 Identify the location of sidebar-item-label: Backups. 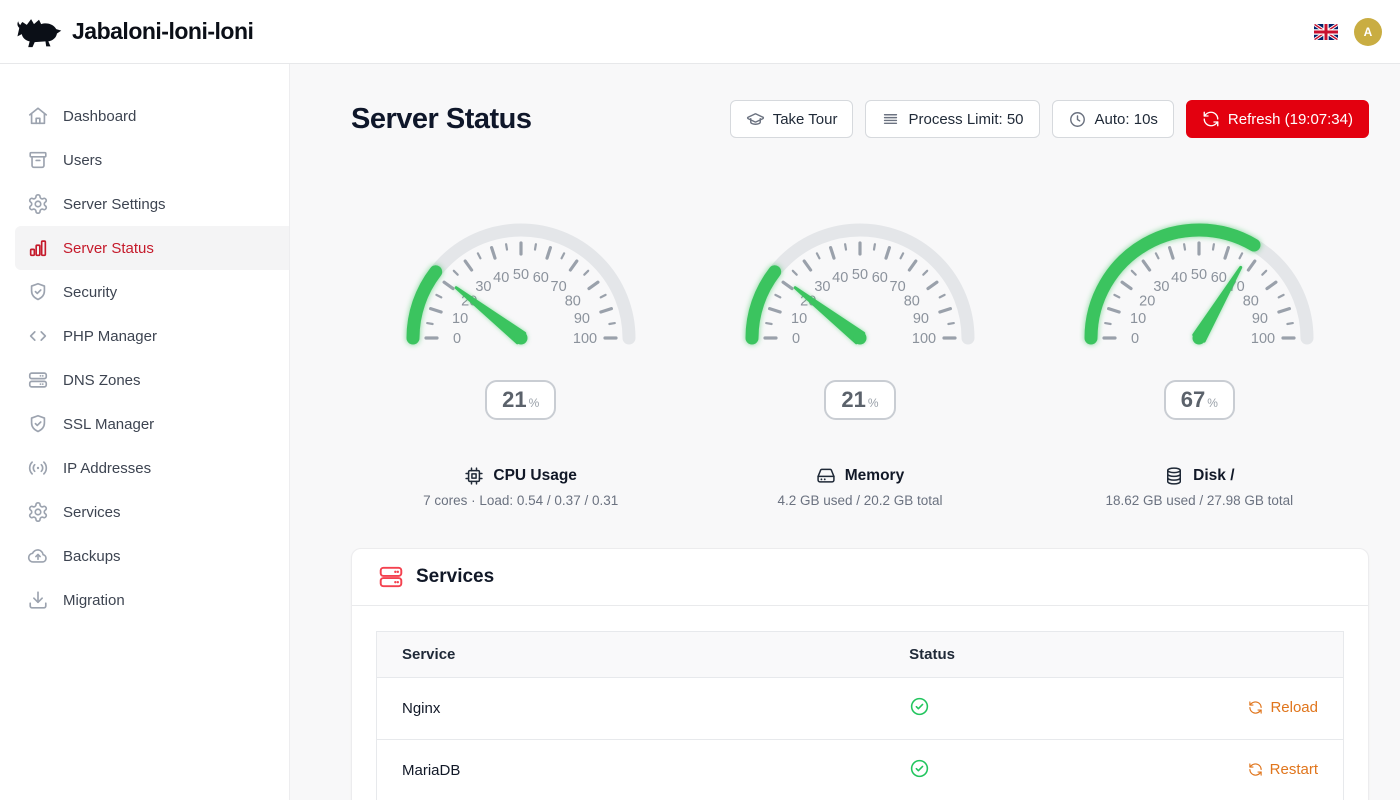
(92, 556).